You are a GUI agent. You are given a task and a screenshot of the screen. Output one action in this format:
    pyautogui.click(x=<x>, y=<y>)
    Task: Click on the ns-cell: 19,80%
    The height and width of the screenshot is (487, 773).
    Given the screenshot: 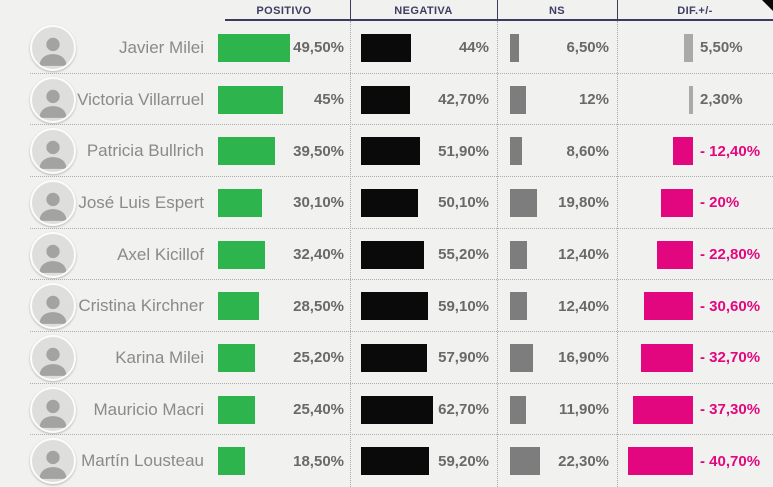 What is the action you would take?
    pyautogui.click(x=557, y=203)
    